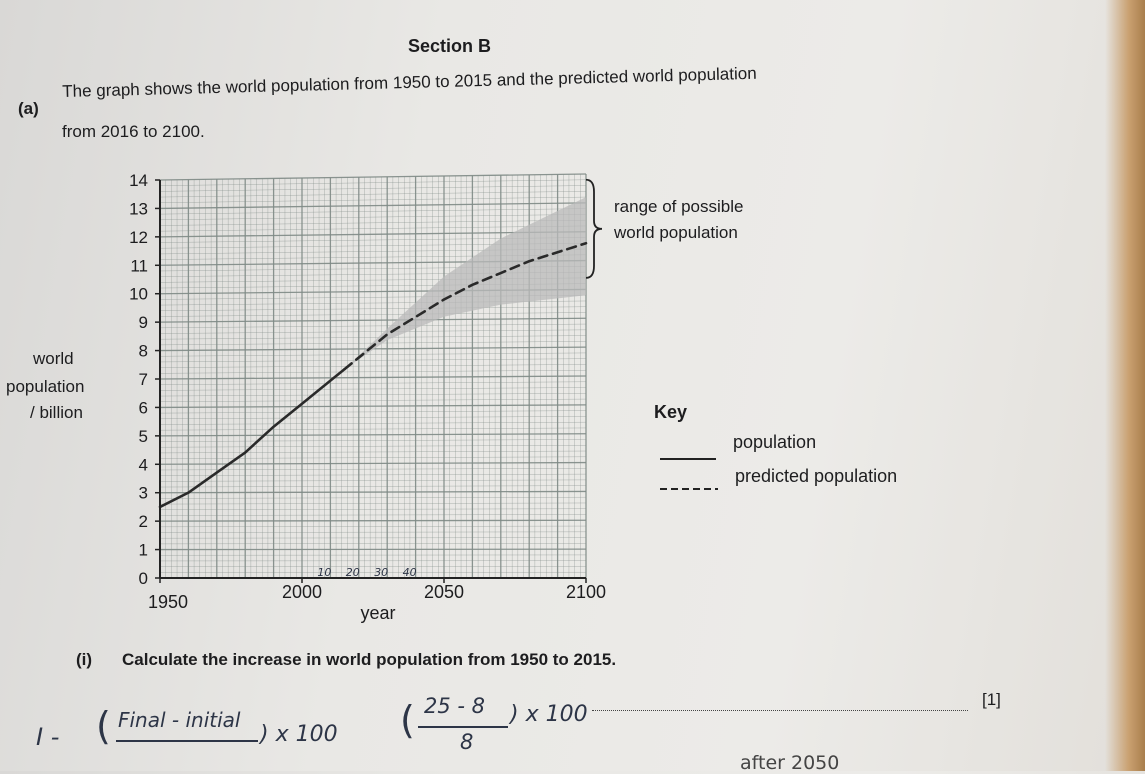 The height and width of the screenshot is (774, 1145). I want to click on handwritten-decade-note: 10, so click(324, 572).